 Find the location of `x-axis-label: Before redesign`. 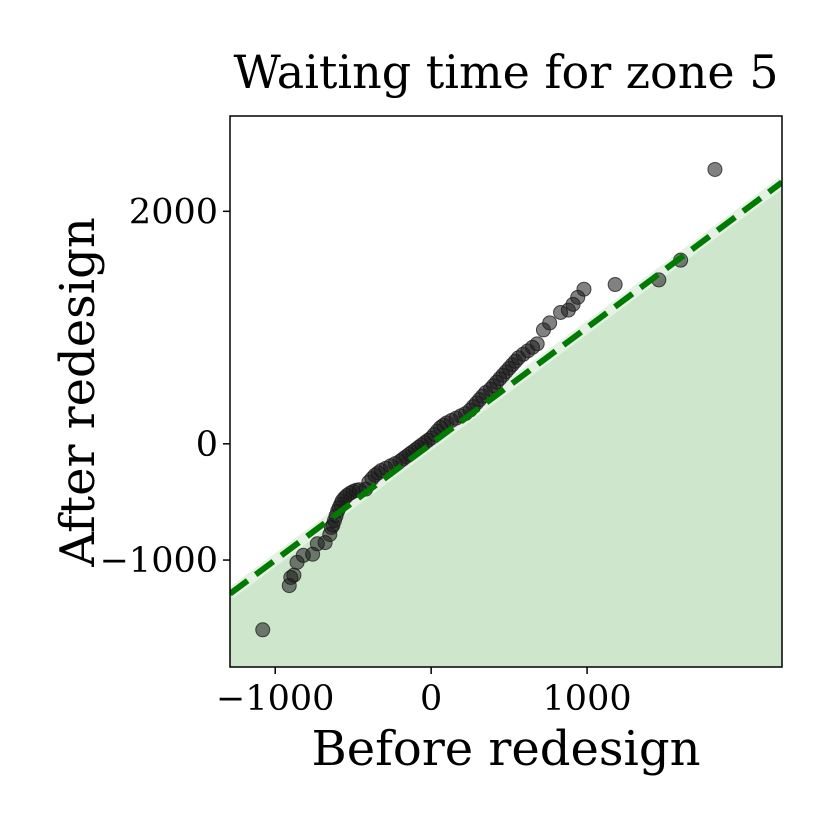

x-axis-label: Before redesign is located at coordinates (505, 749).